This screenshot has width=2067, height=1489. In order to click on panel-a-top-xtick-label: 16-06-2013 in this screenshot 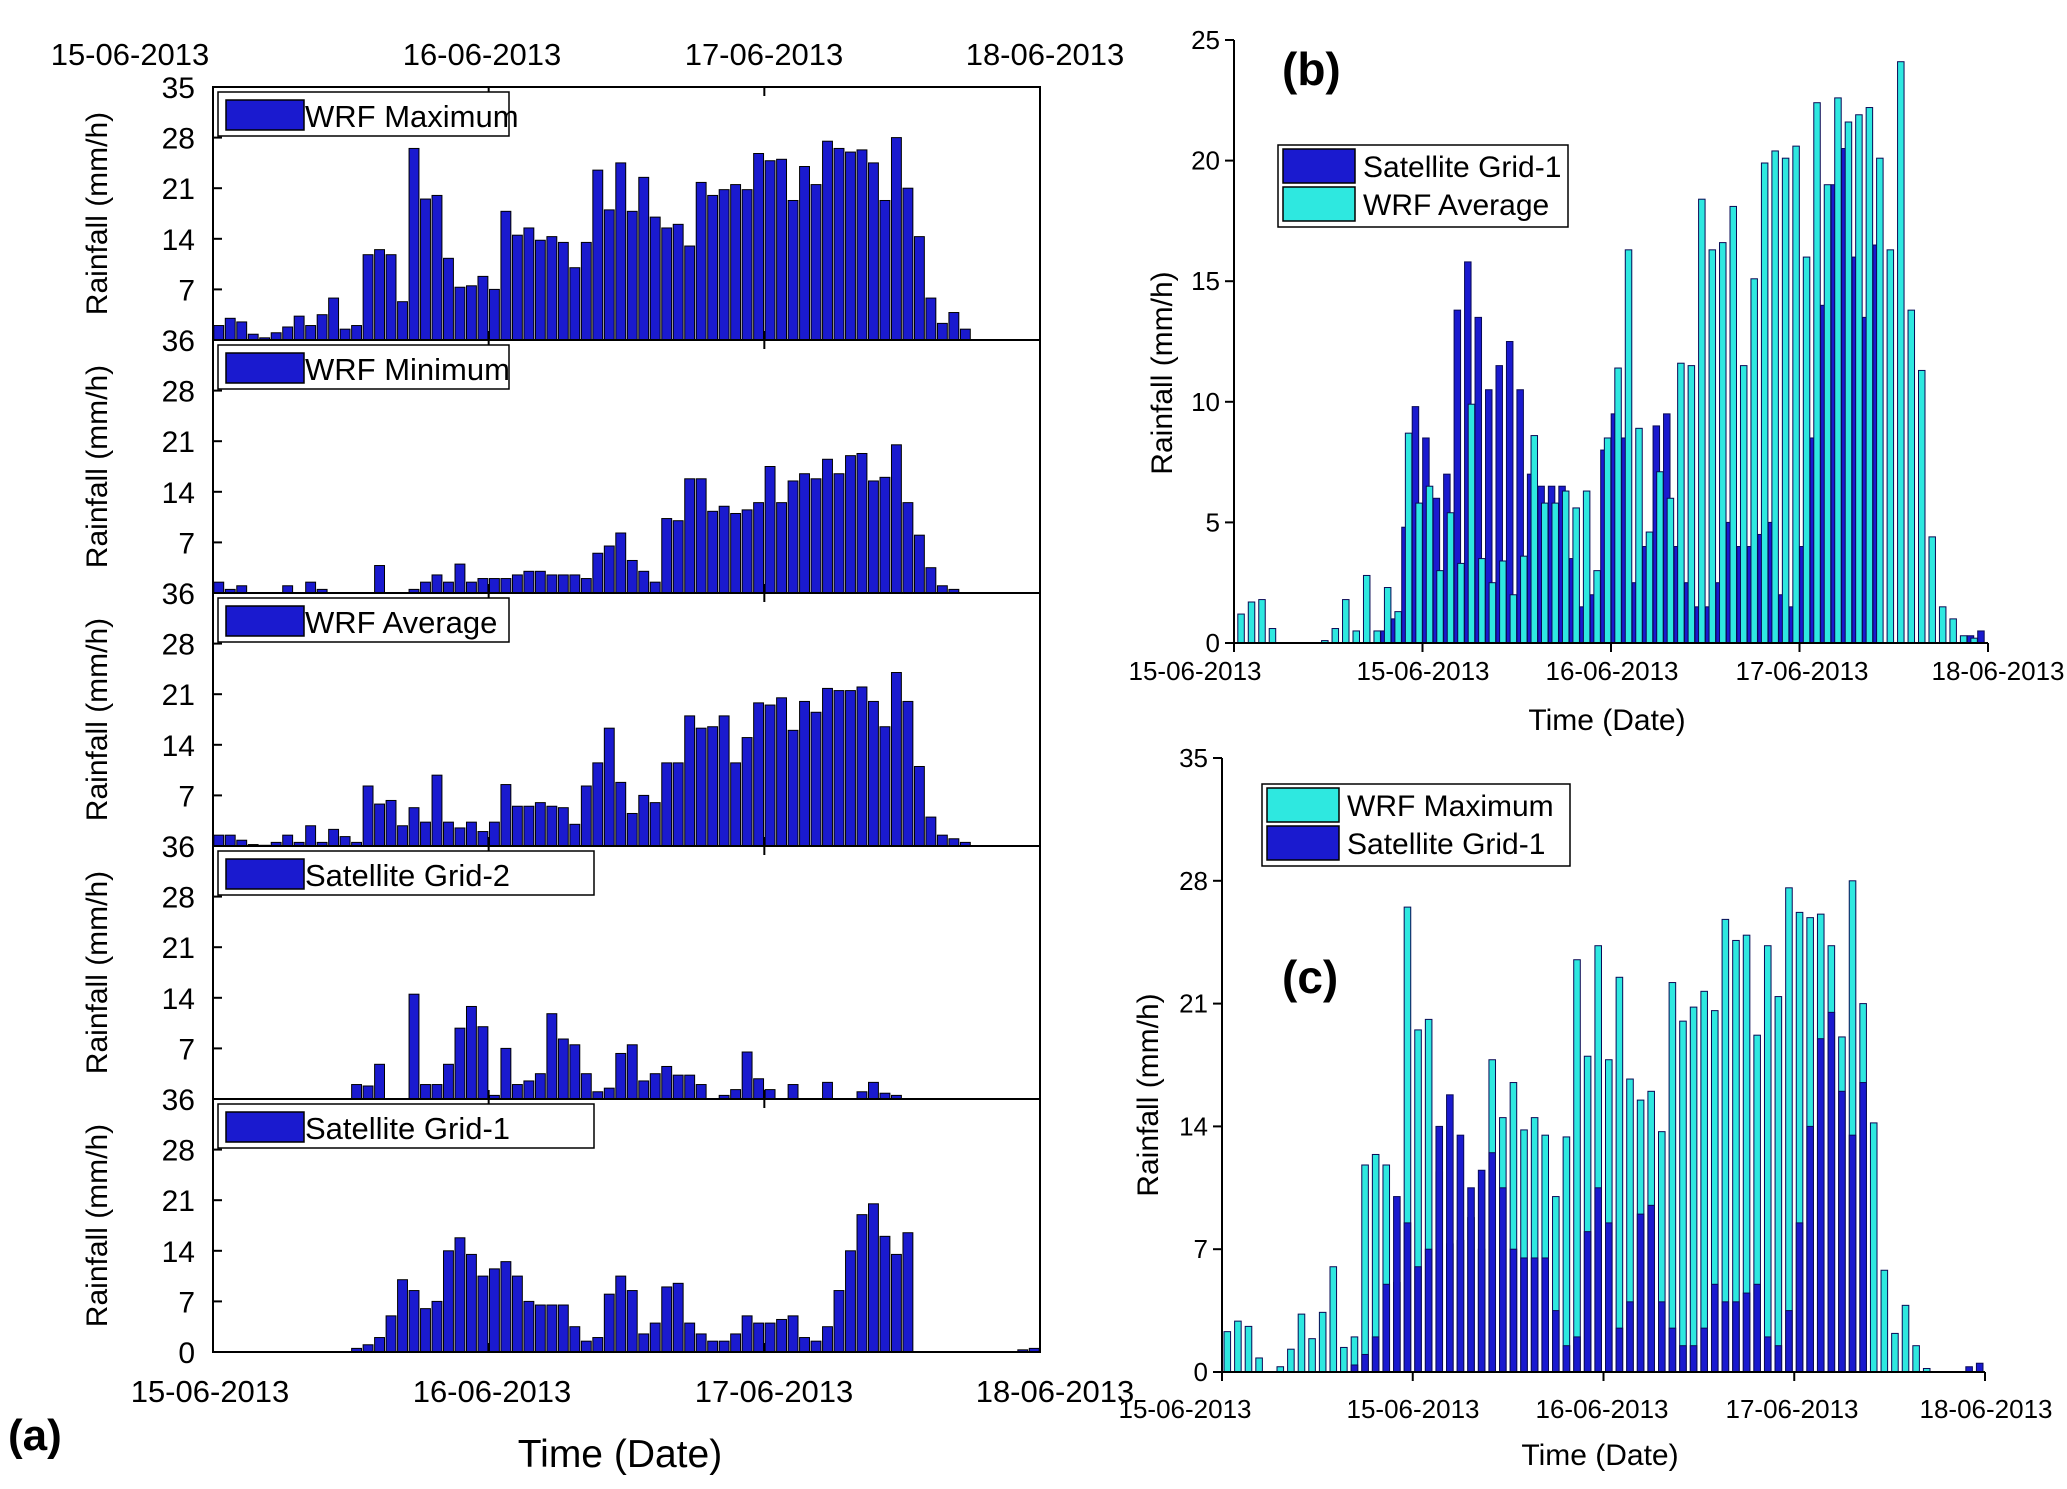, I will do `click(482, 54)`.